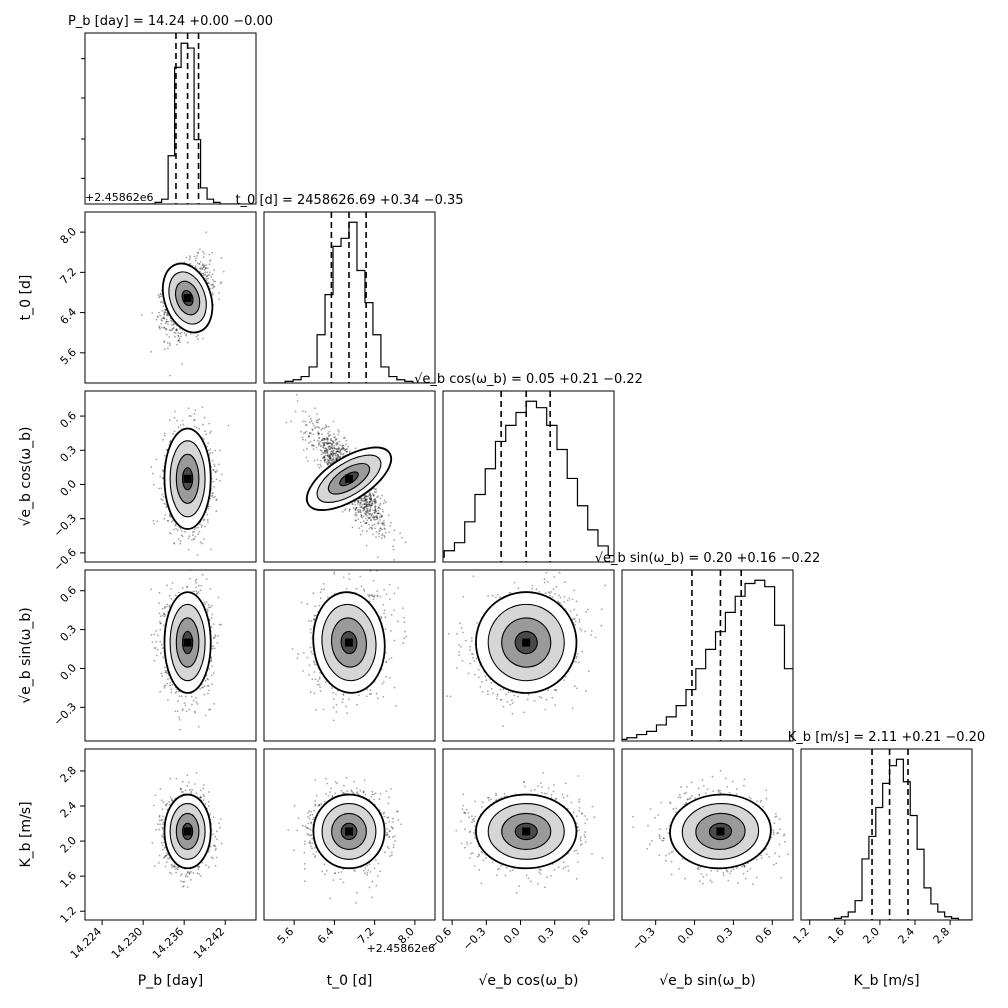  What do you see at coordinates (707, 981) in the screenshot?
I see `x-axis-label-3: √e_b sin(ω_b)` at bounding box center [707, 981].